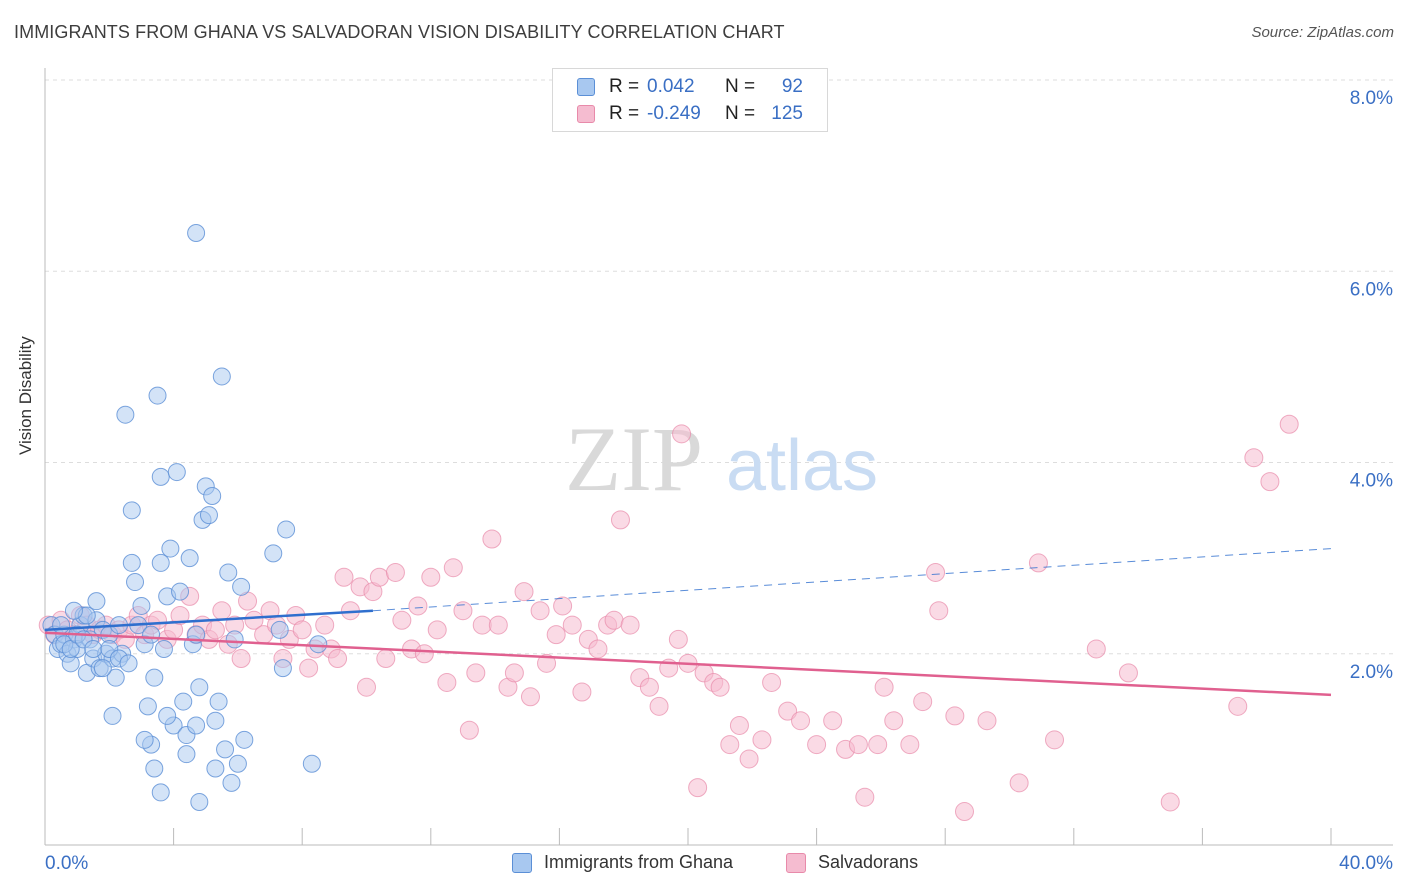  What do you see at coordinates (787, 113) in the screenshot?
I see `n-value-salvadorans: 125` at bounding box center [787, 113].